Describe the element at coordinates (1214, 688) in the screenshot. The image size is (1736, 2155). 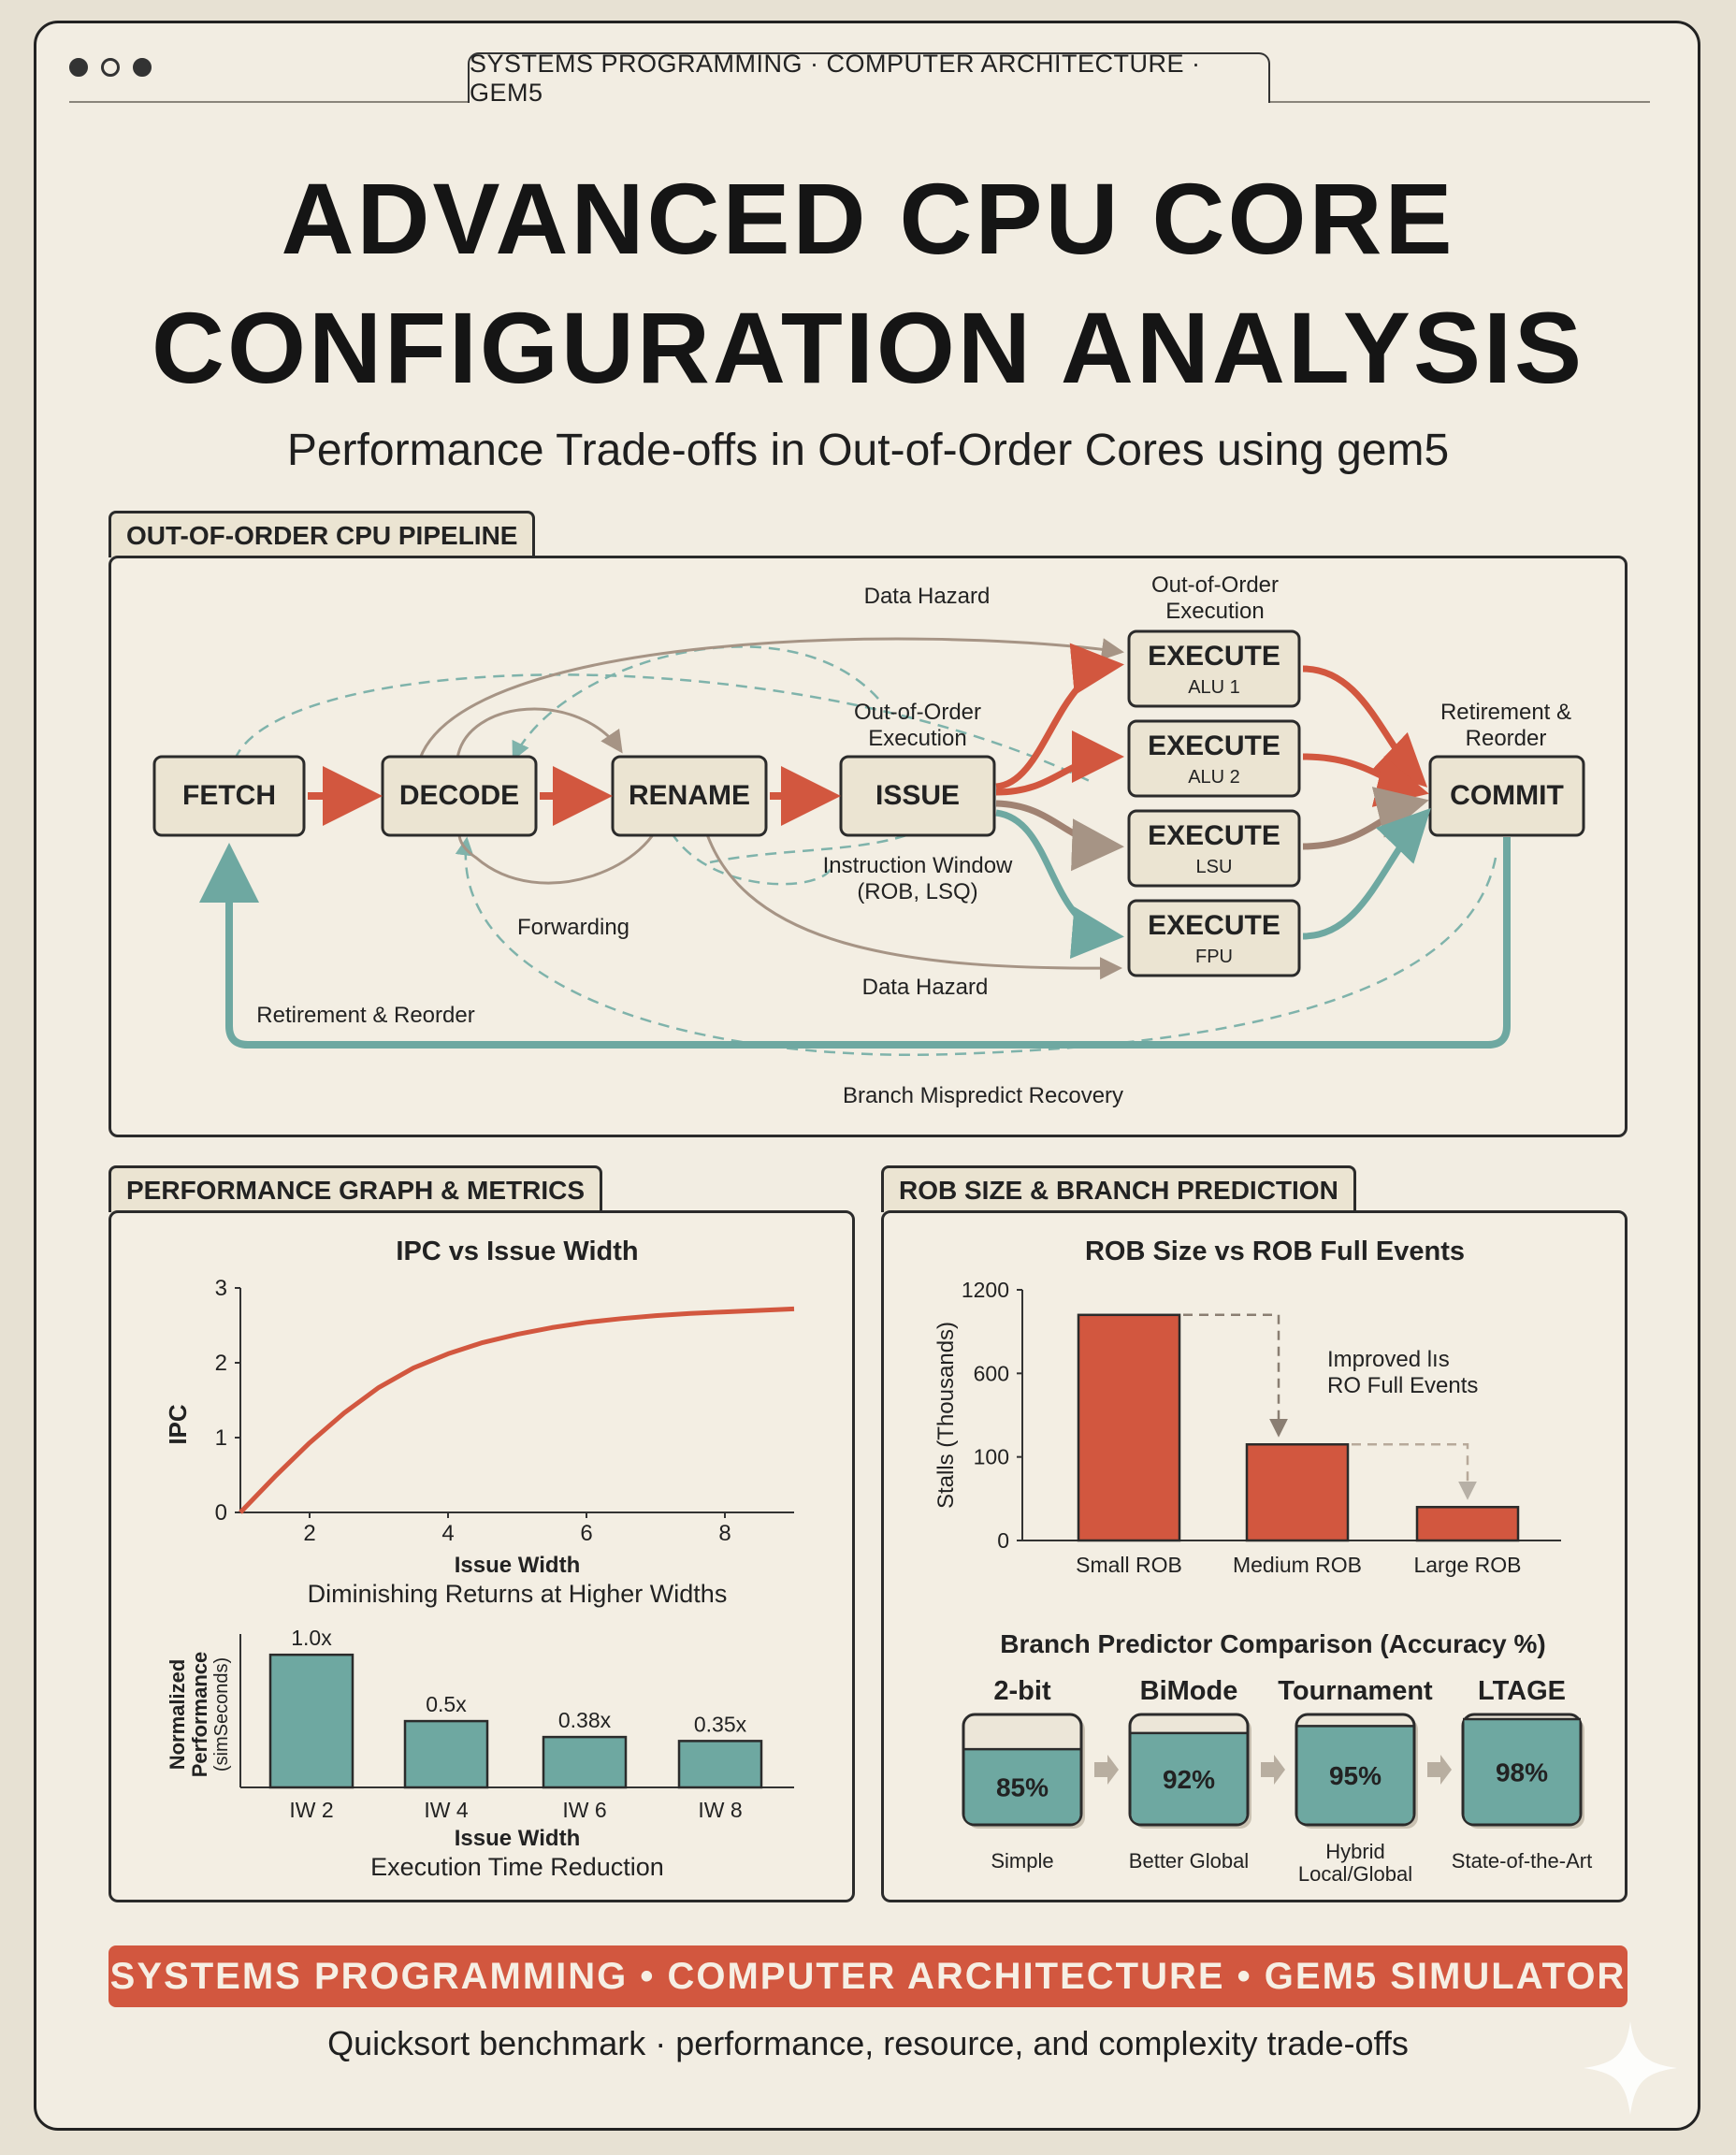
I see `execute-unit: ALU 1` at that location.